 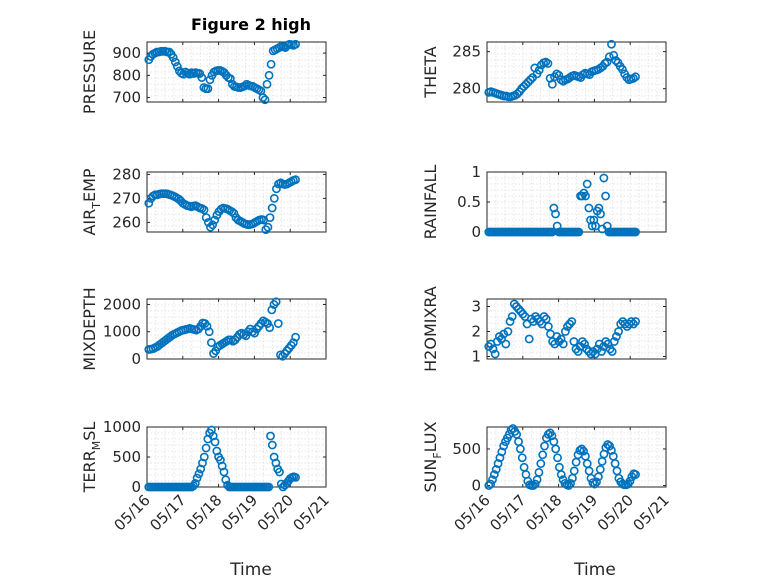 What do you see at coordinates (576, 72) in the screenshot?
I see `theta-axes-frame` at bounding box center [576, 72].